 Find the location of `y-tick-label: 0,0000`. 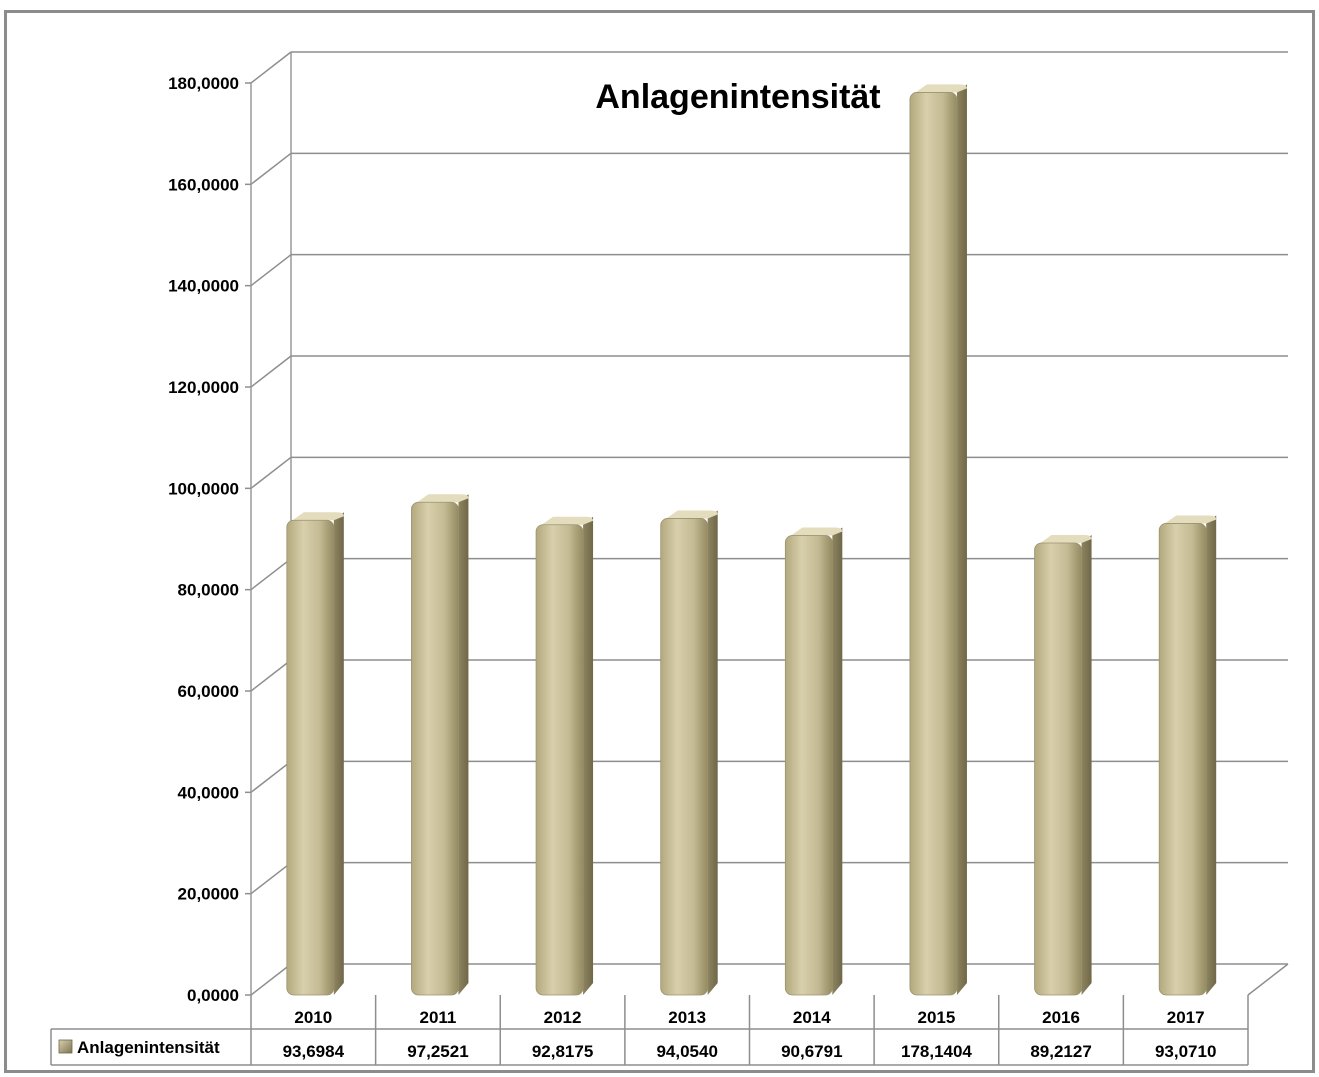

y-tick-label: 0,0000 is located at coordinates (213, 995).